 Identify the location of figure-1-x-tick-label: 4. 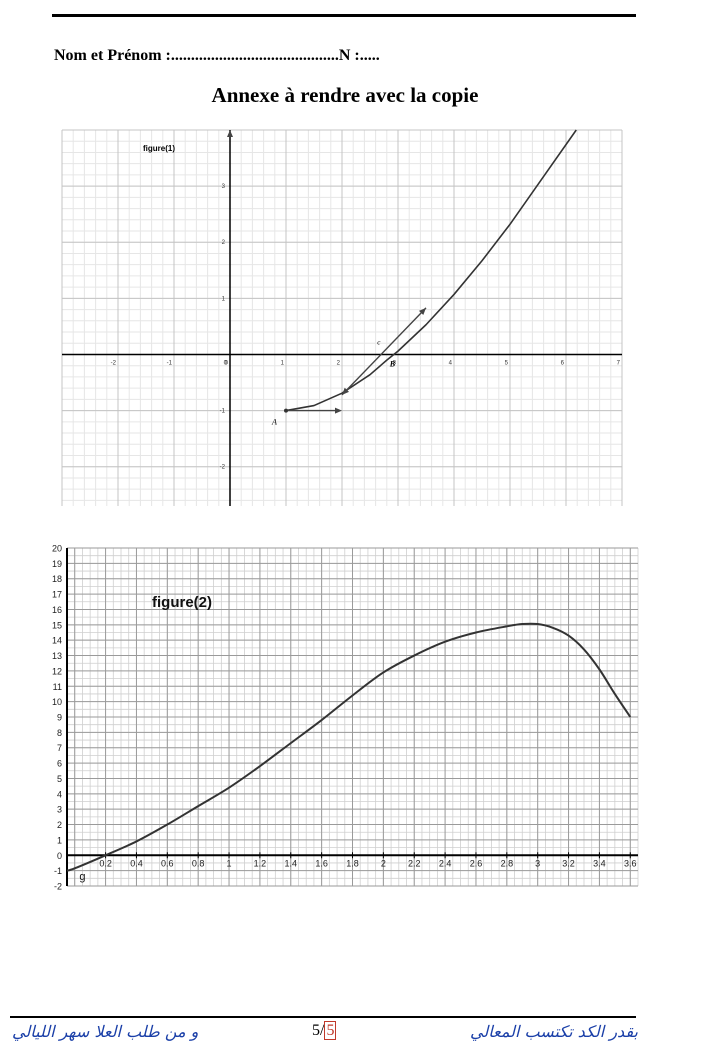
(451, 363).